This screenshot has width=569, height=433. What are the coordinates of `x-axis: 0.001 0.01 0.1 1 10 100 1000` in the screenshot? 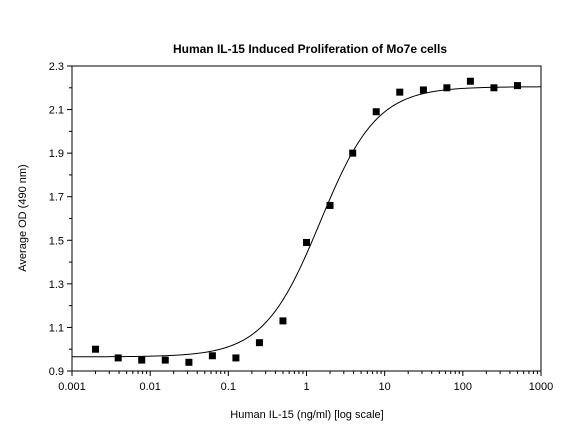 It's located at (305, 382).